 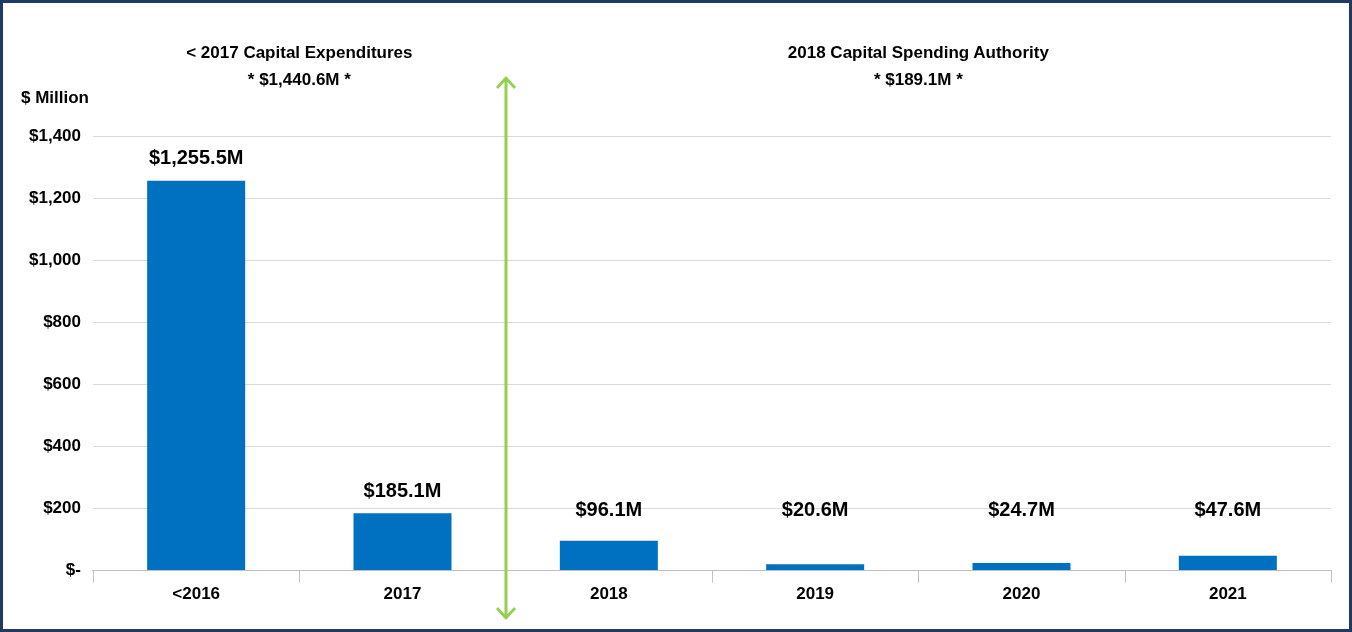 What do you see at coordinates (1227, 594) in the screenshot?
I see `x-tick-label: 2021` at bounding box center [1227, 594].